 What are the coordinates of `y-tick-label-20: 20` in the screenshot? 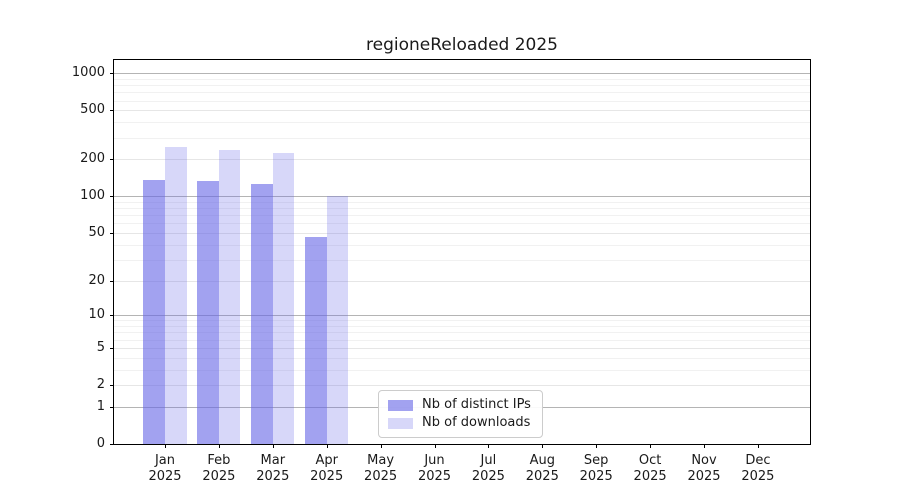 It's located at (96, 280).